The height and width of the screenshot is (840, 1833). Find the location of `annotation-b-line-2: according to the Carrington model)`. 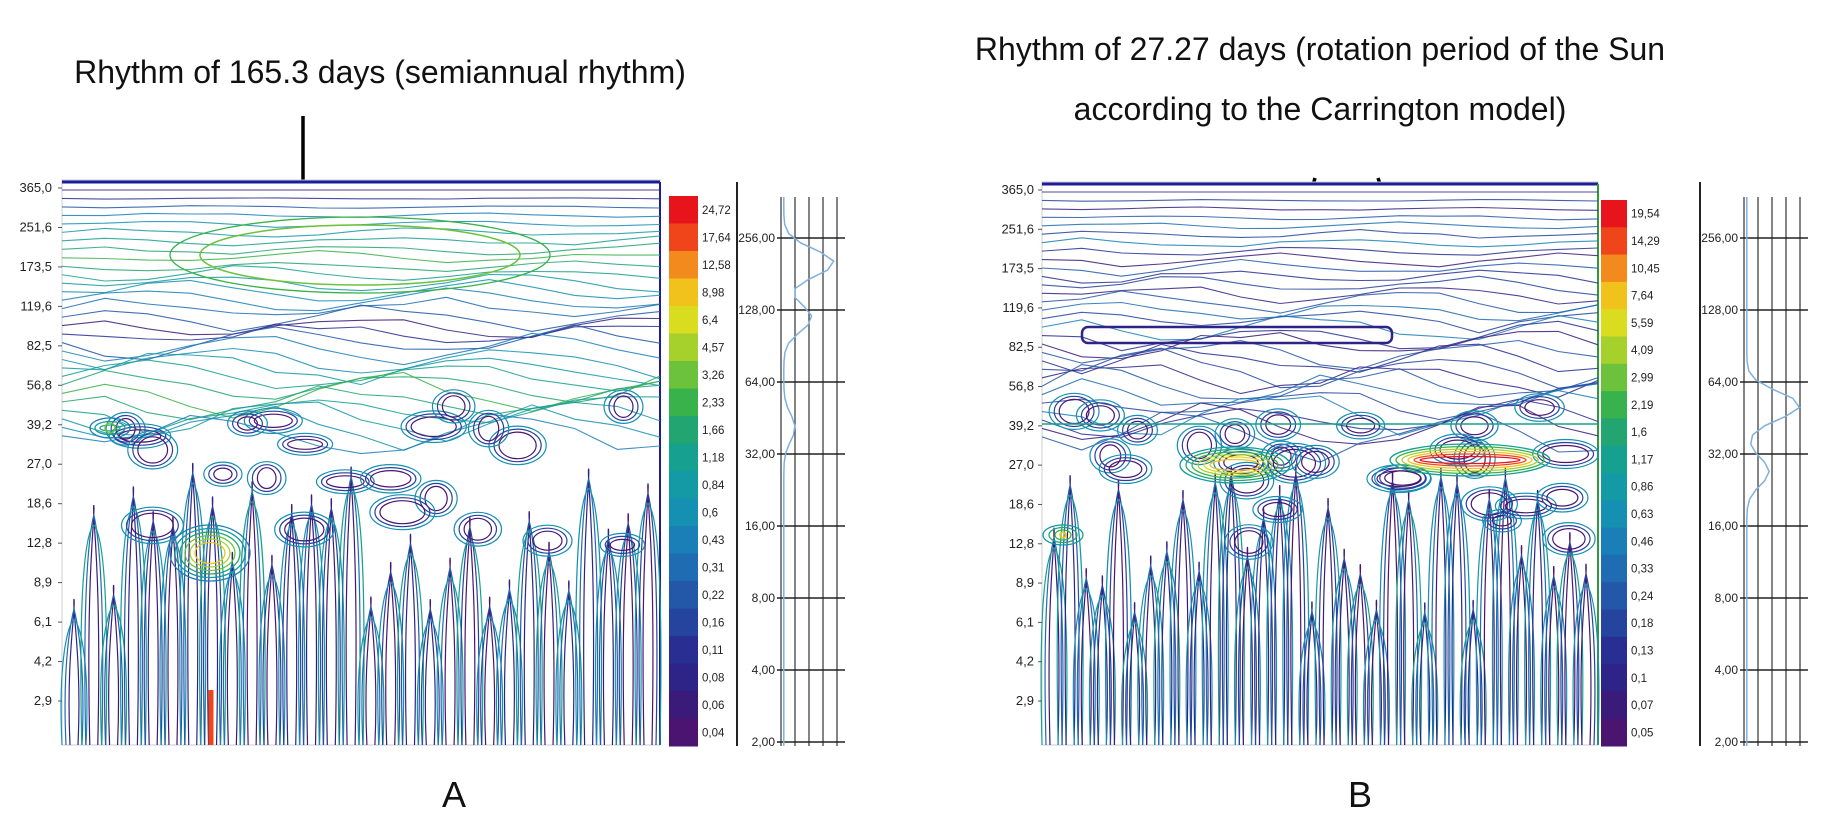

annotation-b-line-2: according to the Carrington model) is located at coordinates (1320, 109).